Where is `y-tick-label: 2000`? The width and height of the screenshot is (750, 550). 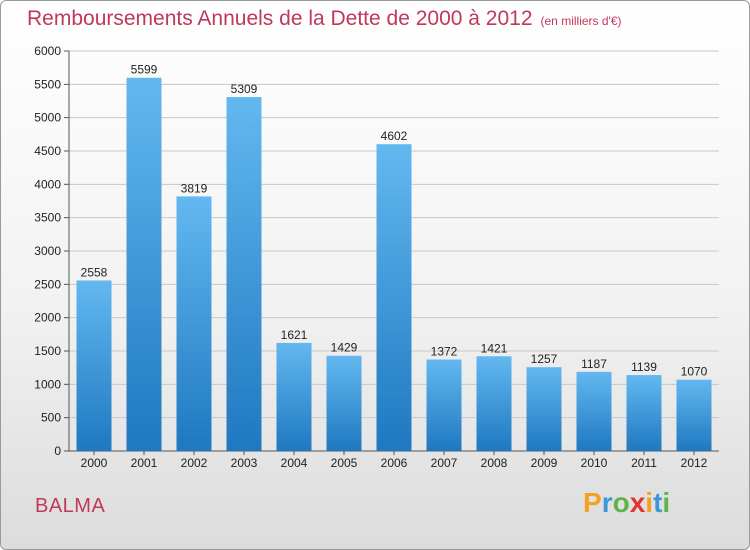 y-tick-label: 2000 is located at coordinates (47, 318).